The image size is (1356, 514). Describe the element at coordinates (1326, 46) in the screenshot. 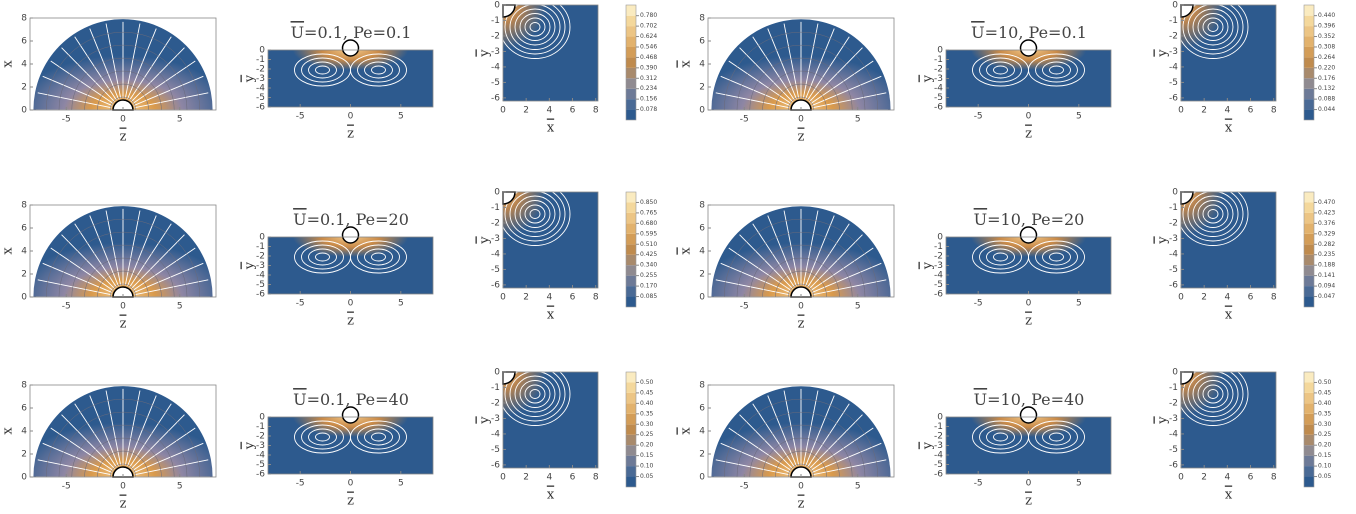

I see `colorbar-tick-label: 0.308` at that location.